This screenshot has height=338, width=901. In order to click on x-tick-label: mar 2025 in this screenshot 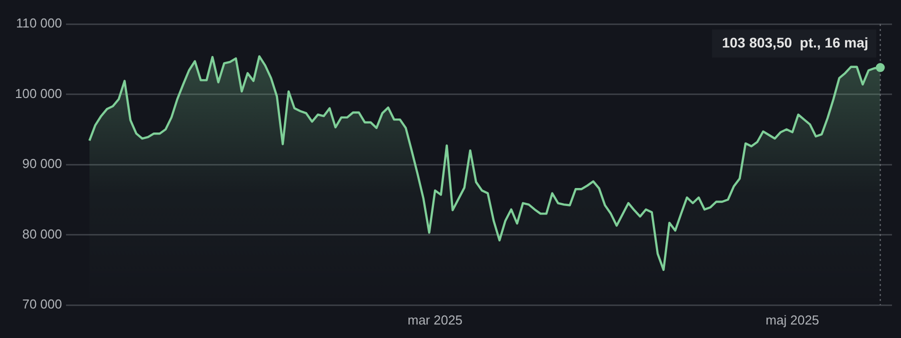, I will do `click(435, 320)`.